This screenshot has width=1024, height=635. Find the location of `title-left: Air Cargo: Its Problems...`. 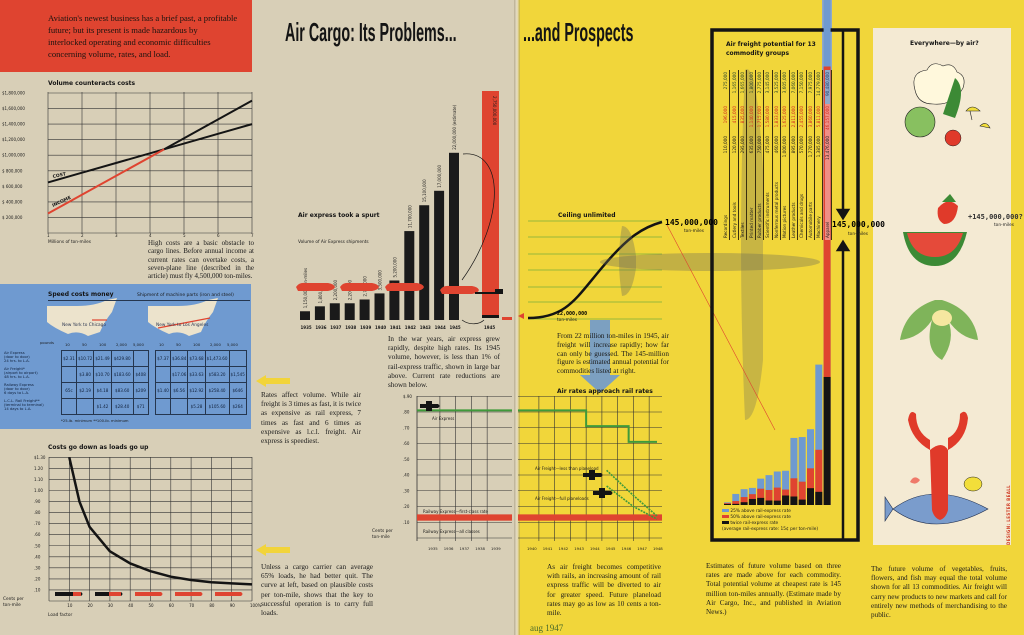

title-left: Air Cargo: Its Problems... is located at coordinates (371, 32).